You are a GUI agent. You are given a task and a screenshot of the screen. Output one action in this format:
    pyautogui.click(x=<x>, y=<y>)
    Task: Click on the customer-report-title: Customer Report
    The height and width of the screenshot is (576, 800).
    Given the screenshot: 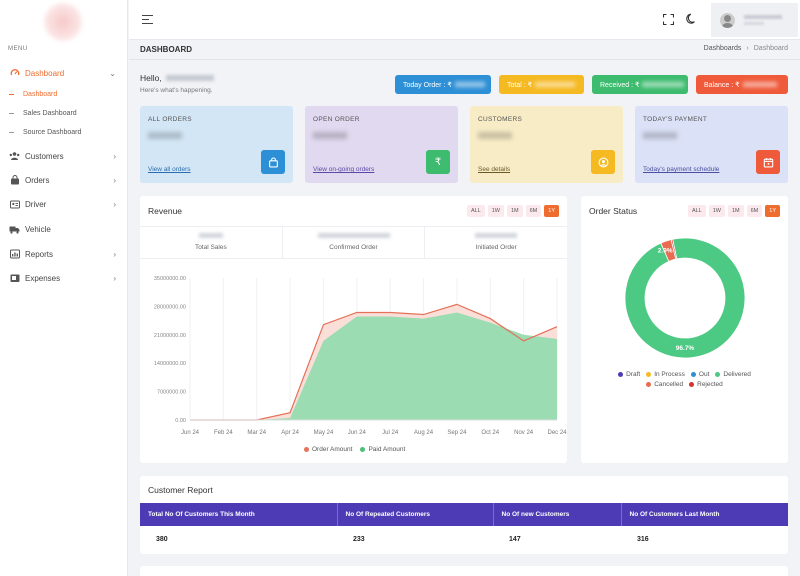 What is the action you would take?
    pyautogui.click(x=180, y=490)
    